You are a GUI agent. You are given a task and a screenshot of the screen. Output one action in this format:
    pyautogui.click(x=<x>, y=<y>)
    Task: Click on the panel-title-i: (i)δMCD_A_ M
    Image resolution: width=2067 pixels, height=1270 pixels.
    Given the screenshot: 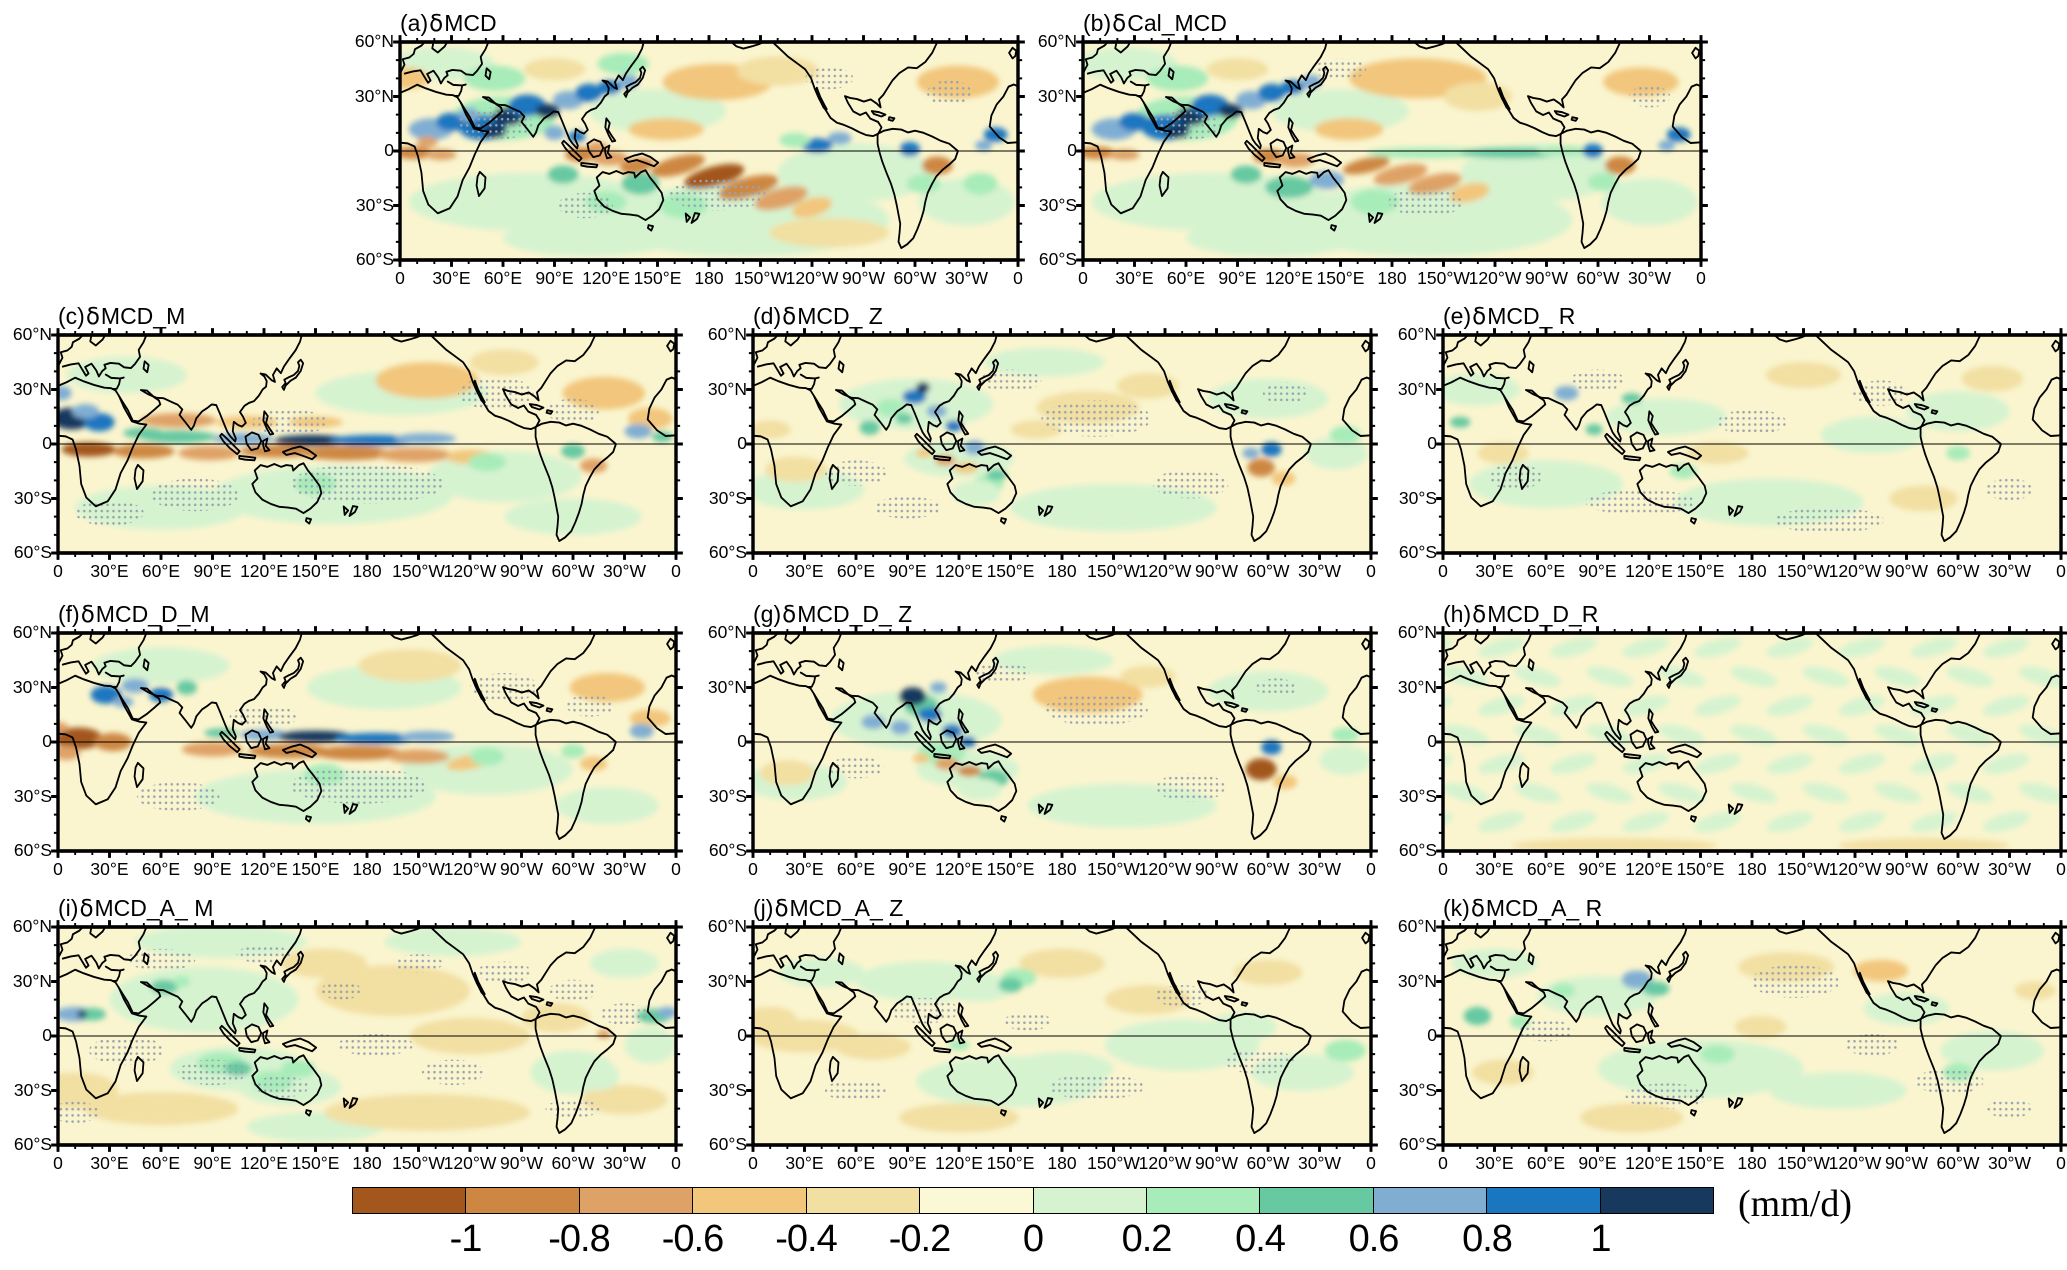 What is the action you would take?
    pyautogui.click(x=135, y=908)
    